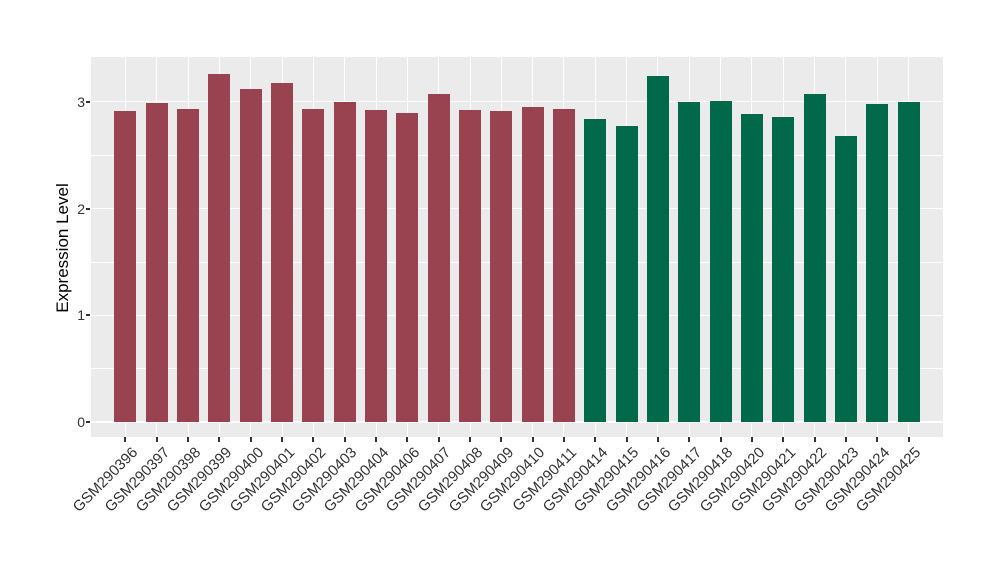 The image size is (1000, 580). What do you see at coordinates (657, 249) in the screenshot?
I see `bar-GSM290416` at bounding box center [657, 249].